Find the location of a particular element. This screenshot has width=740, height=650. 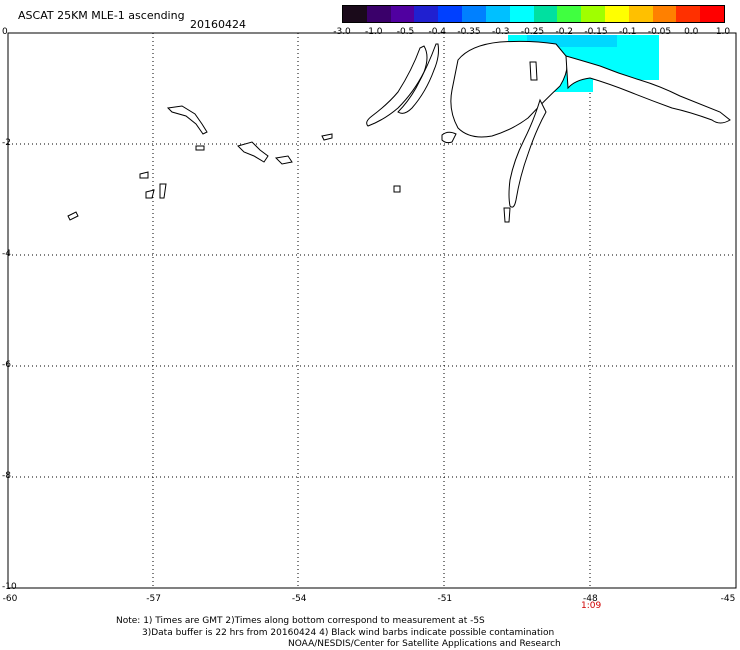

chart-date: 20160424 is located at coordinates (218, 24).